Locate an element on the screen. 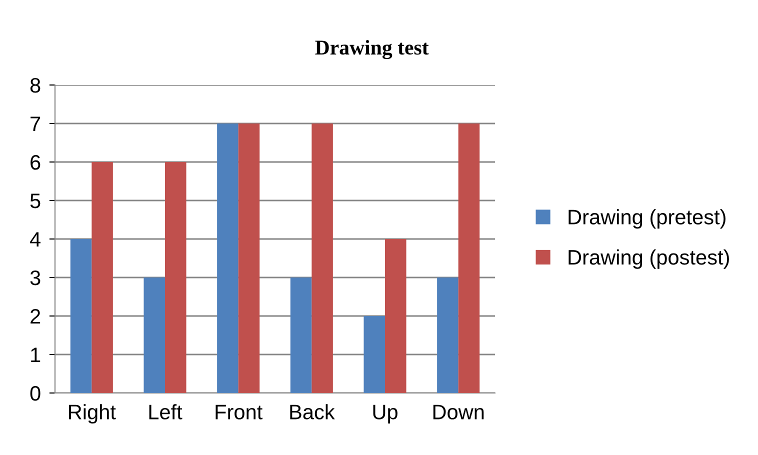  x-tick-label: Left is located at coordinates (165, 412).